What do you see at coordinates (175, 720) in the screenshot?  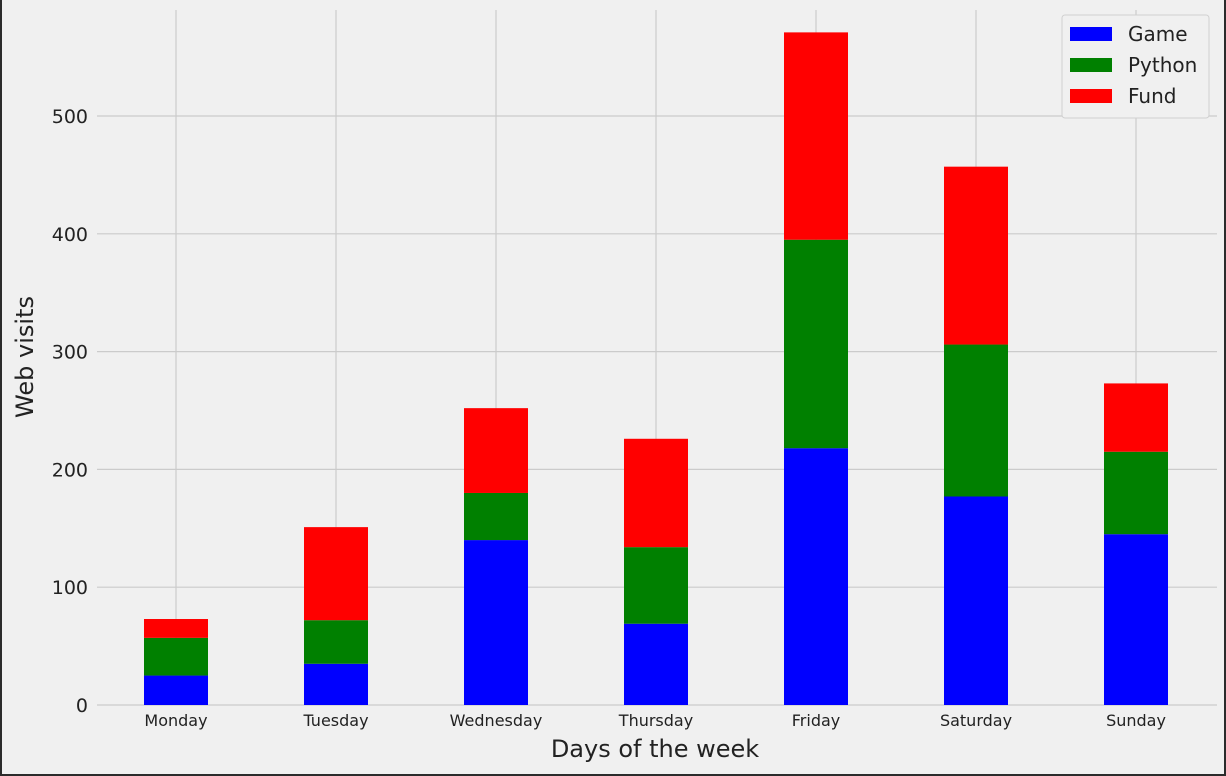 I see `x-tick-label: Monday` at bounding box center [175, 720].